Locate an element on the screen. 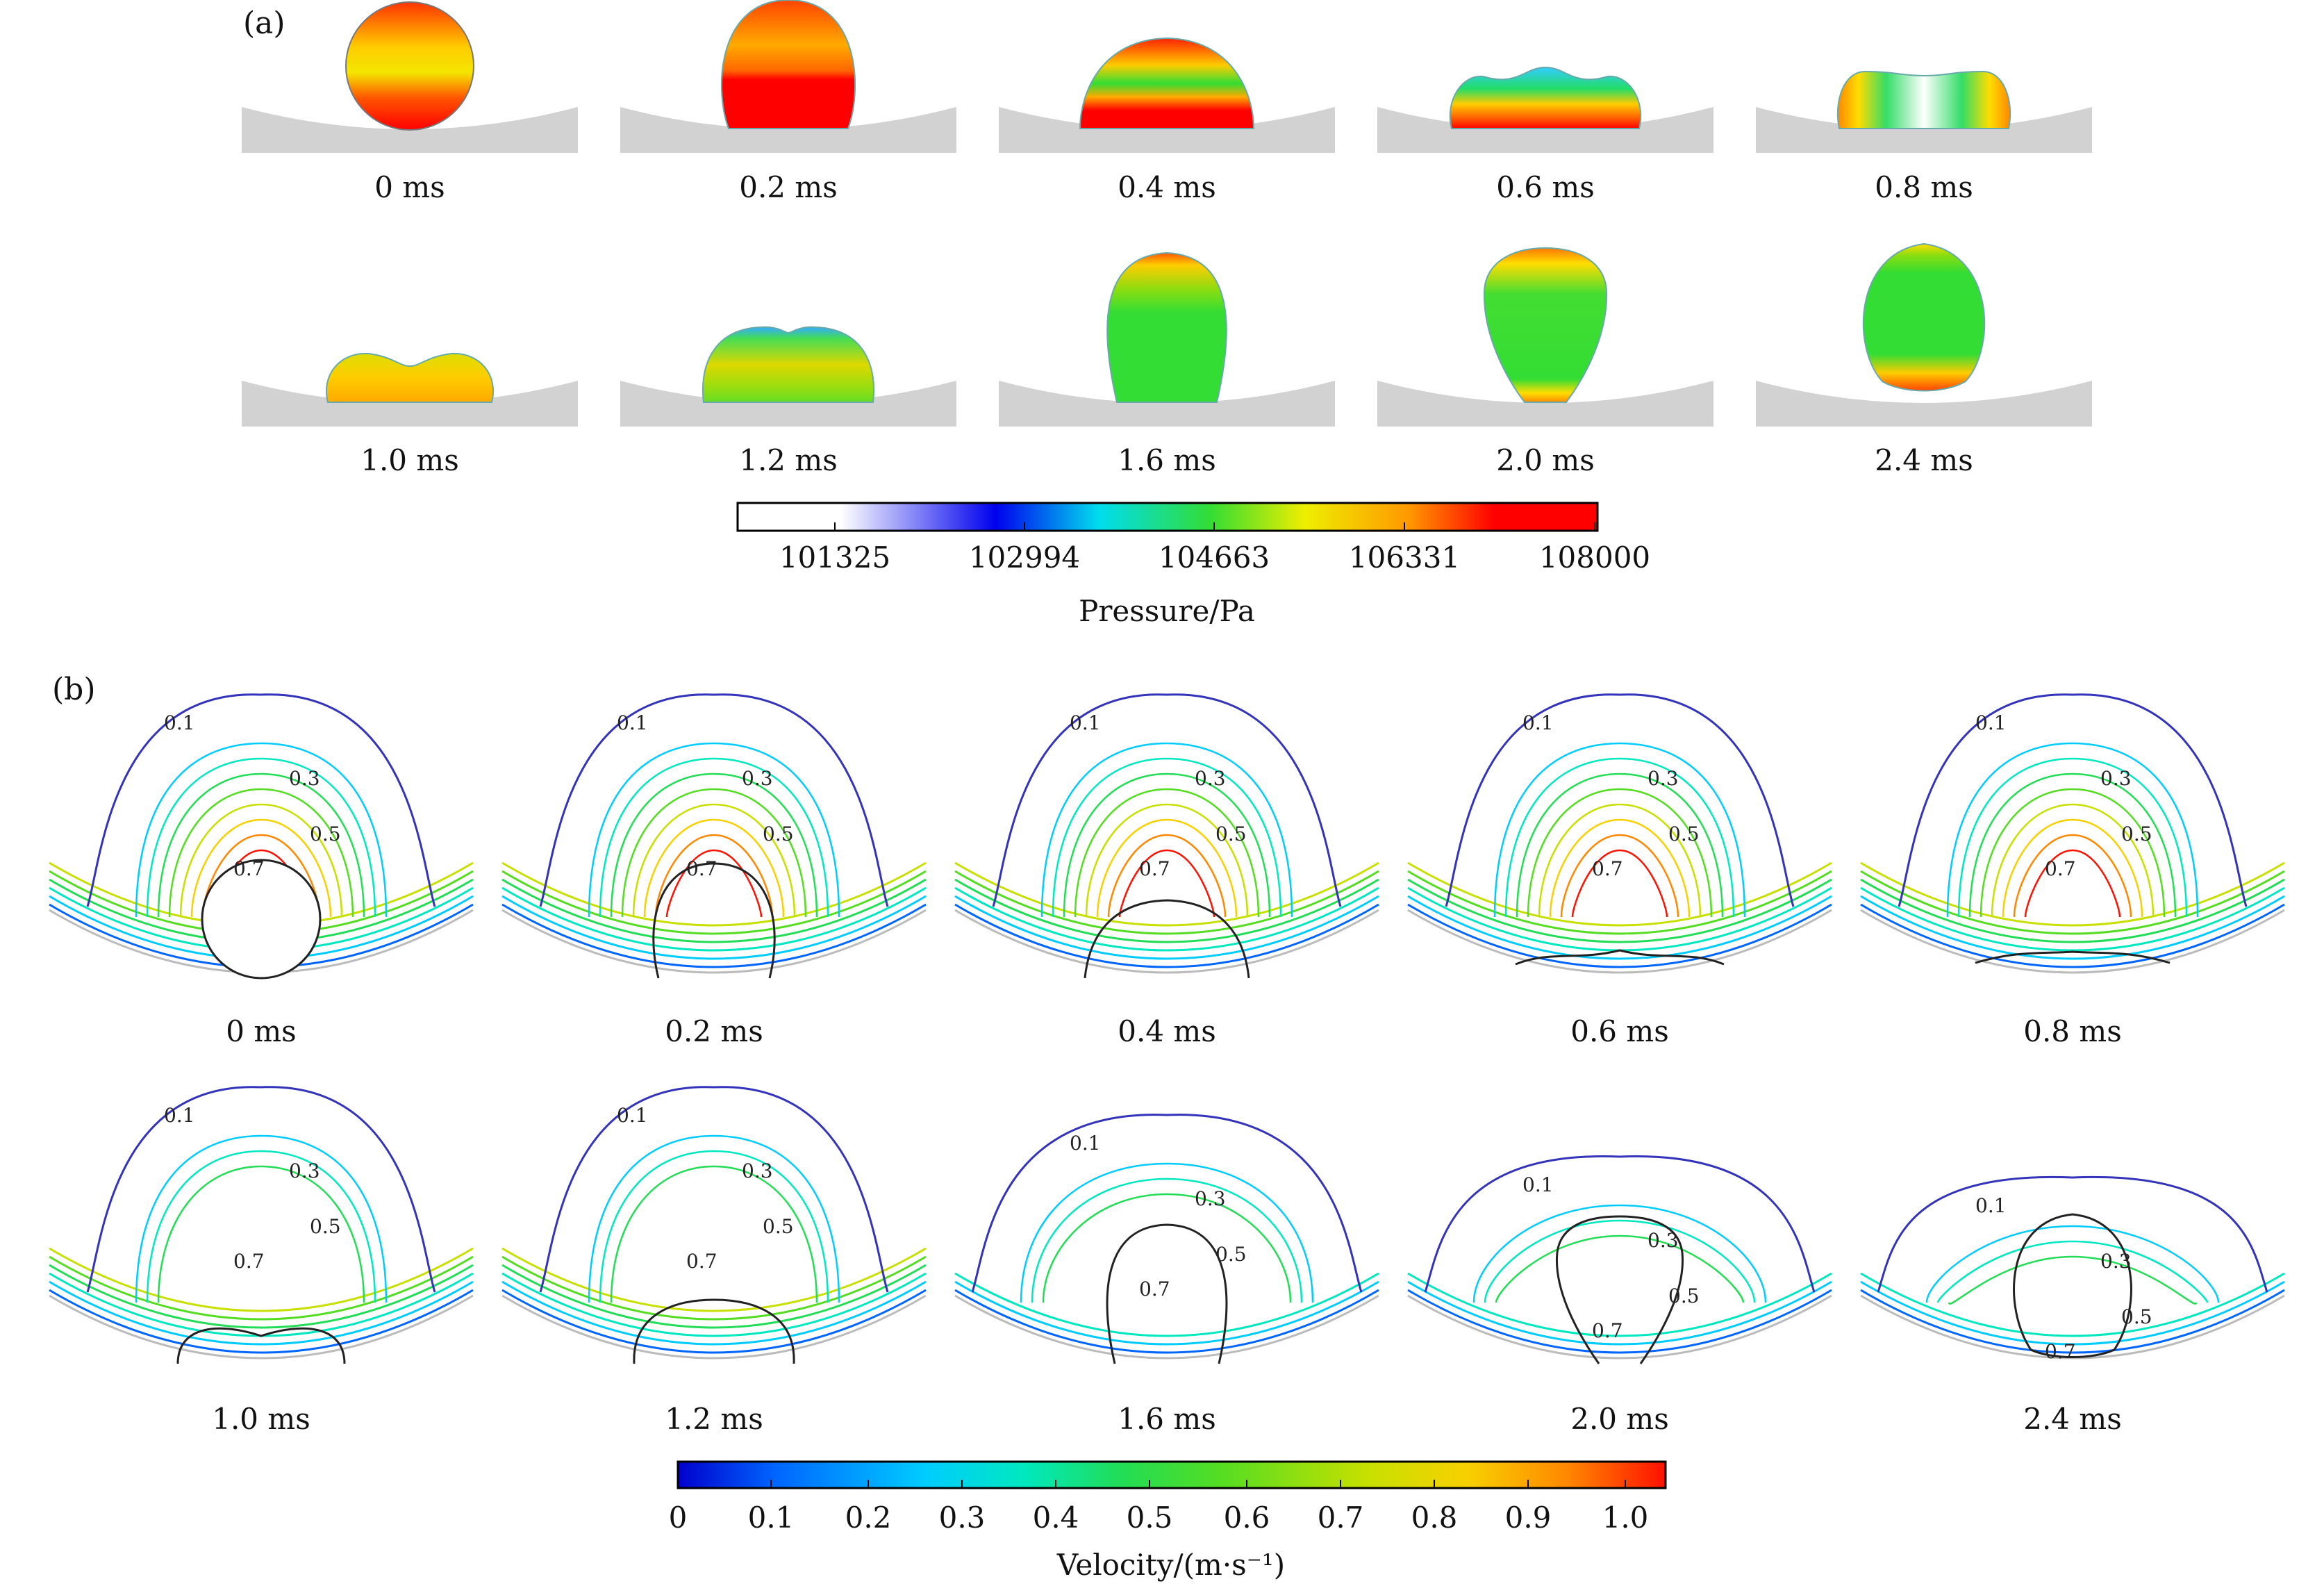  pressure-tick-label: 102994 is located at coordinates (1024, 557).